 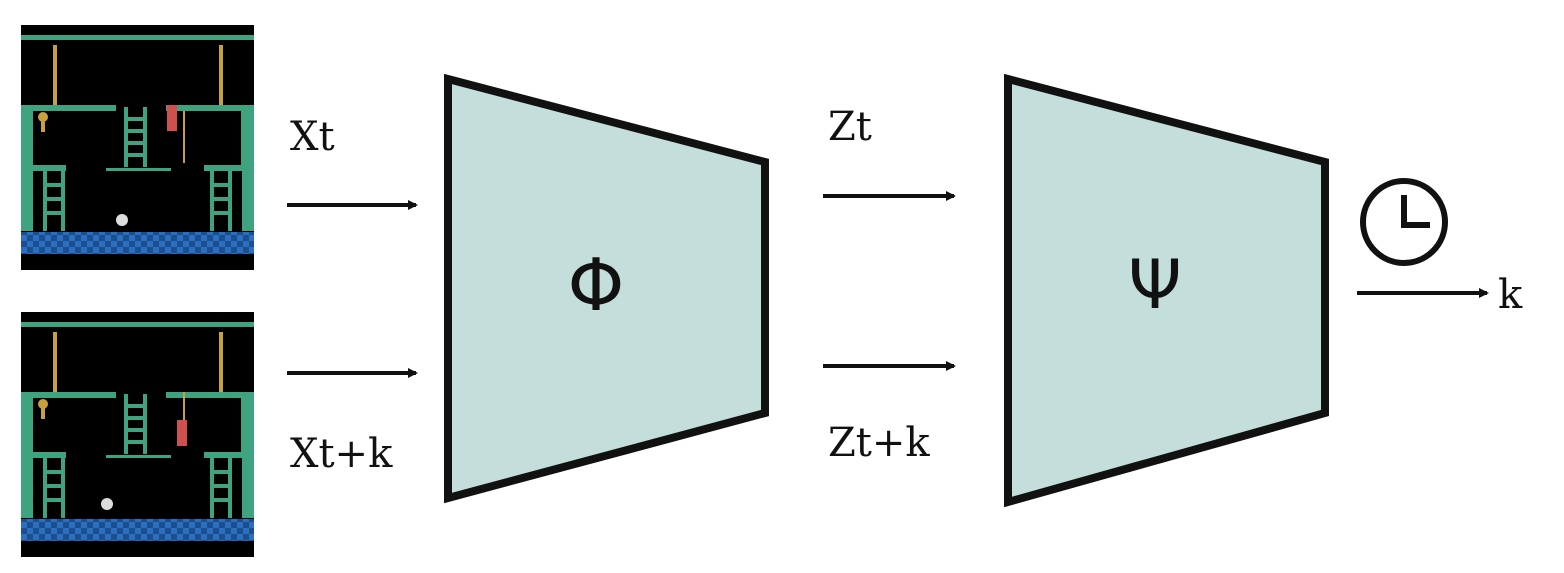 I want to click on encoder-symbol: Φ, so click(x=596, y=285).